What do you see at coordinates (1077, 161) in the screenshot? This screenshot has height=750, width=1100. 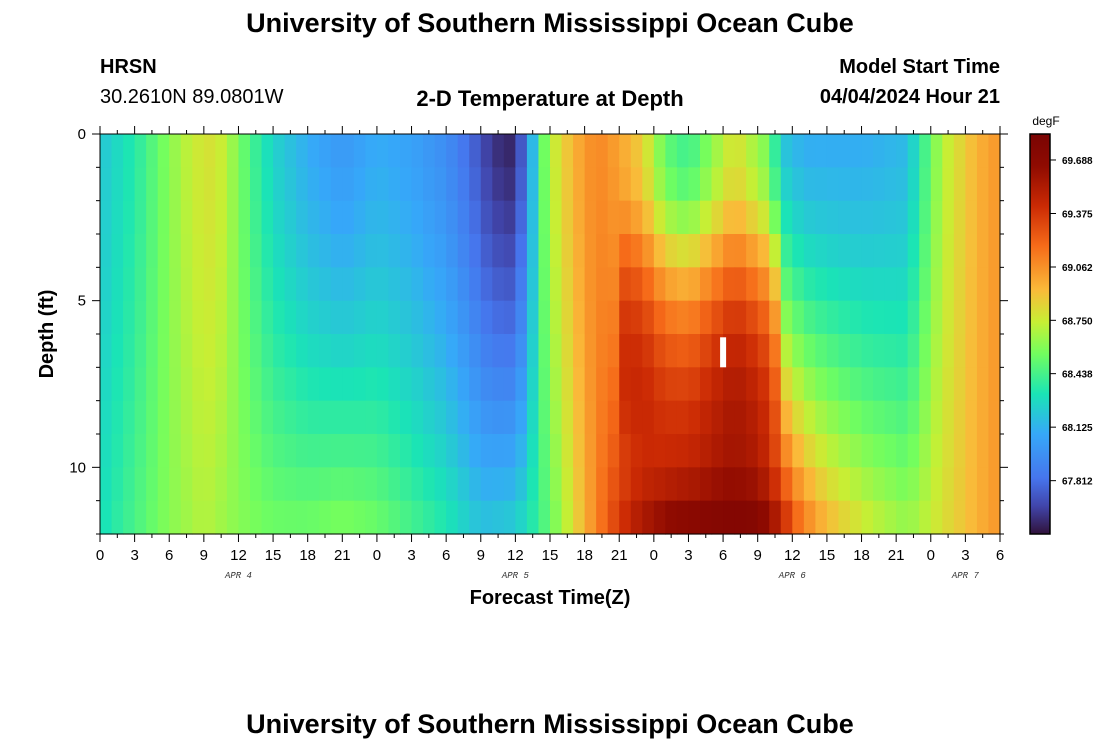 I see `colorbar-tick-label: 69.688` at bounding box center [1077, 161].